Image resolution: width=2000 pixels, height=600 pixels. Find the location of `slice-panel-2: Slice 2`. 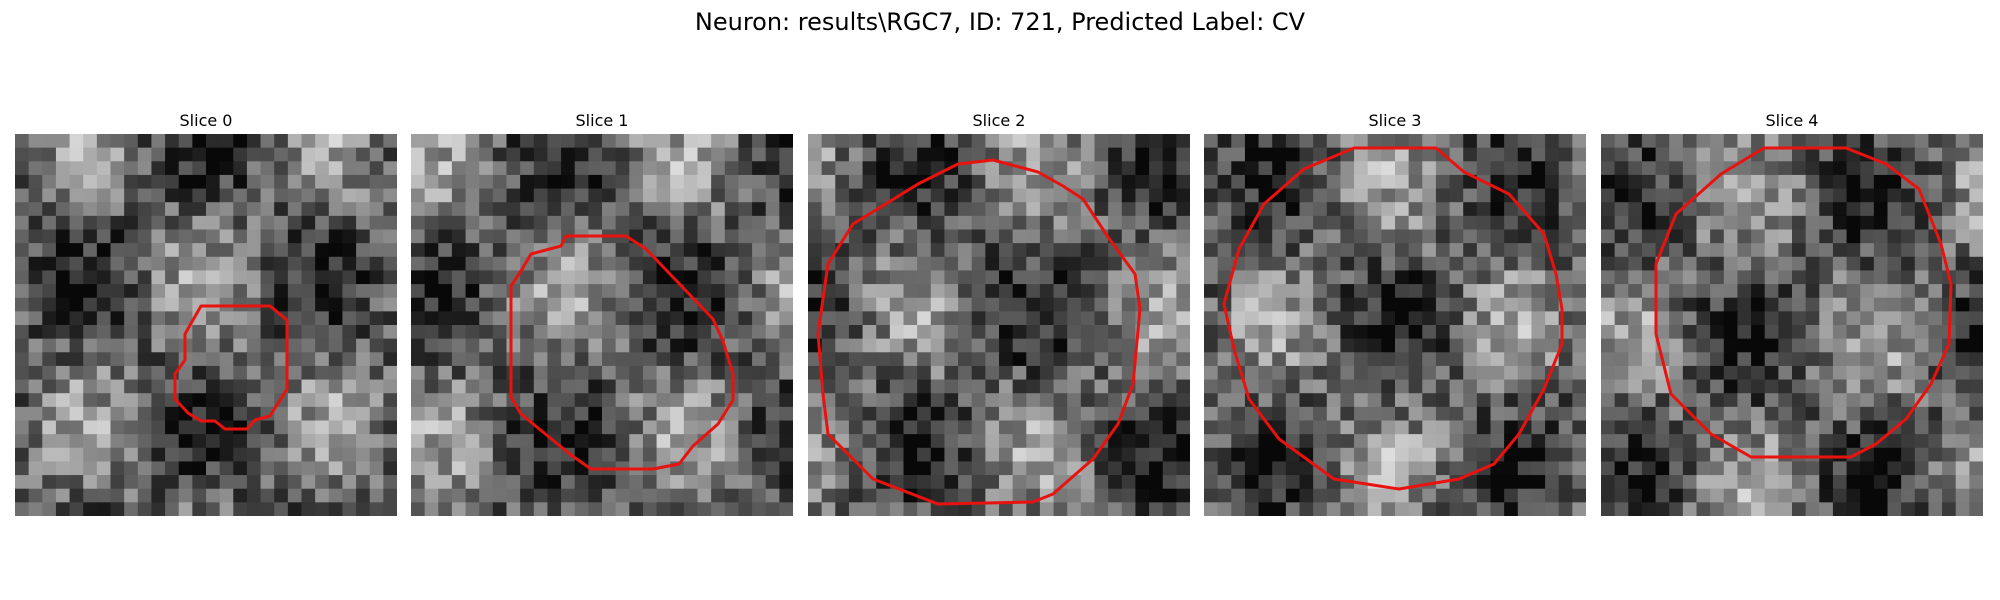

slice-panel-2: Slice 2 is located at coordinates (999, 312).